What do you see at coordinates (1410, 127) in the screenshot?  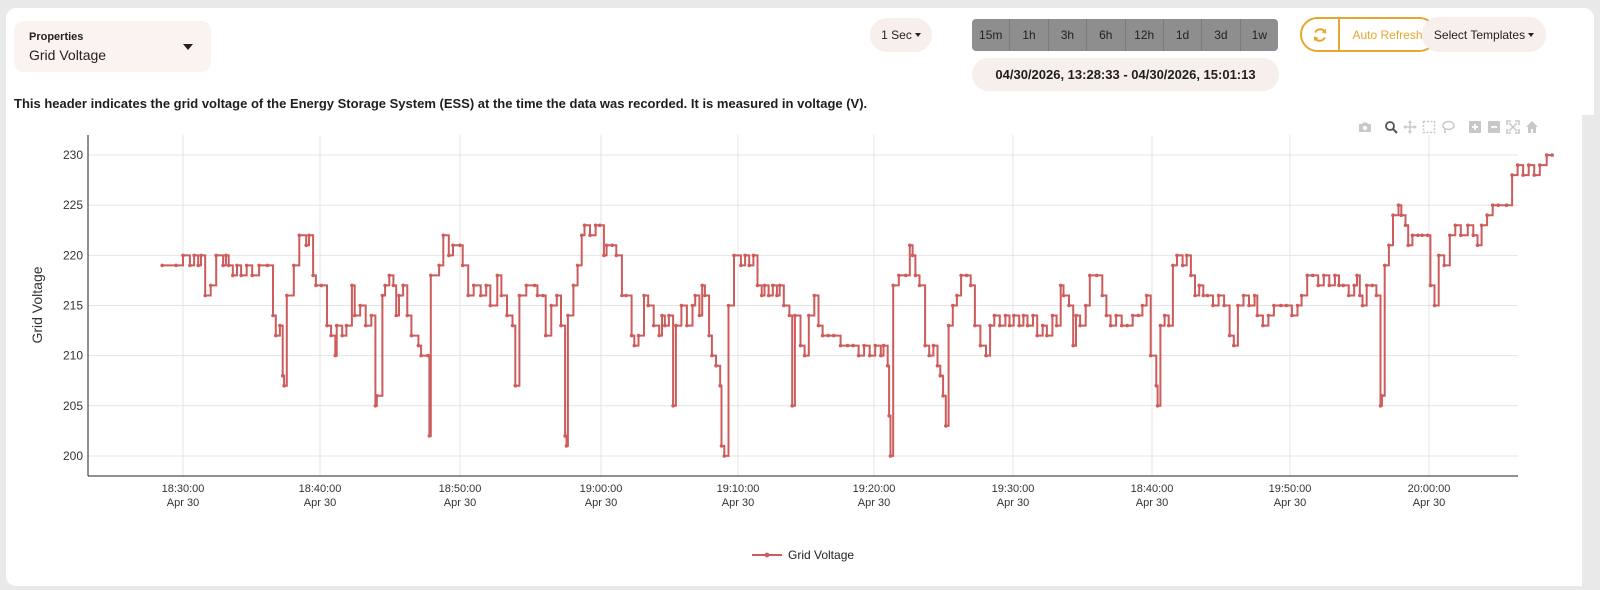 I see `pan-icon` at bounding box center [1410, 127].